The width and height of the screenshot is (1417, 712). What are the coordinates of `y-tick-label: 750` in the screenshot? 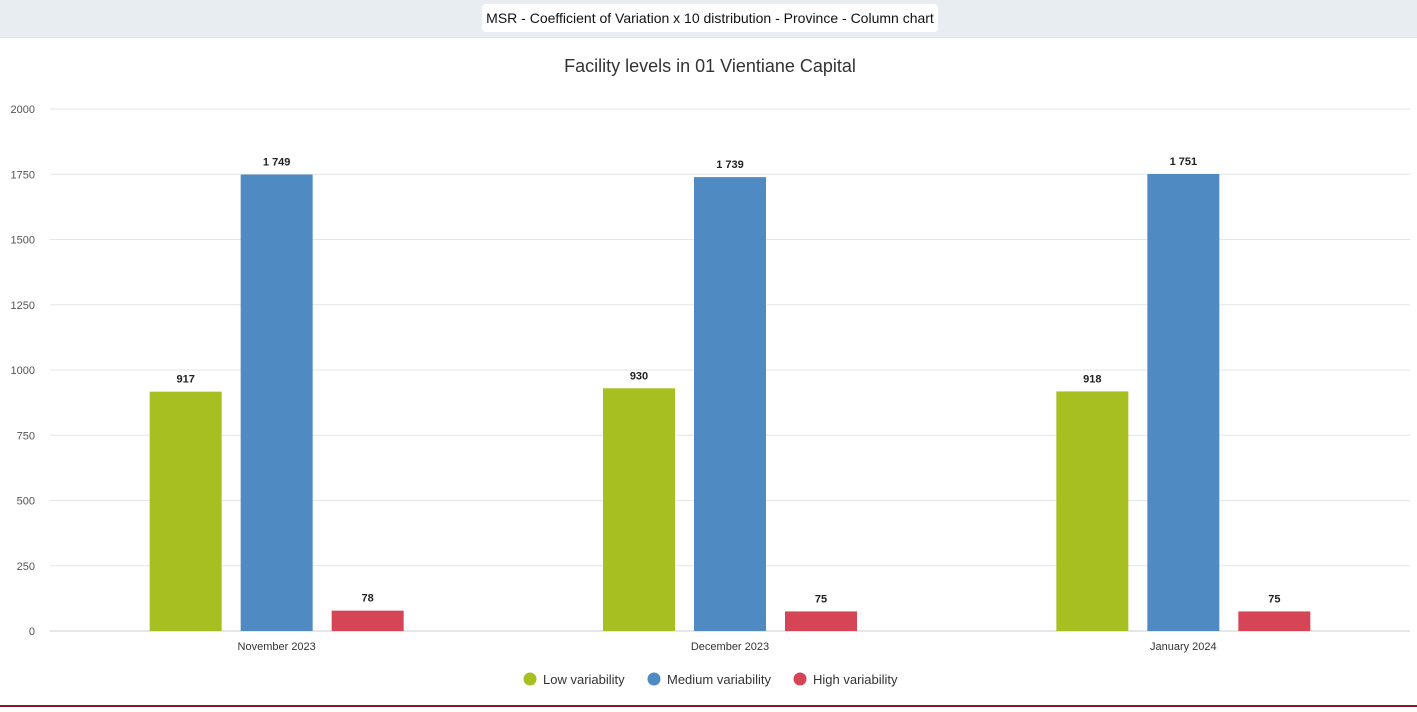 It's located at (26, 436).